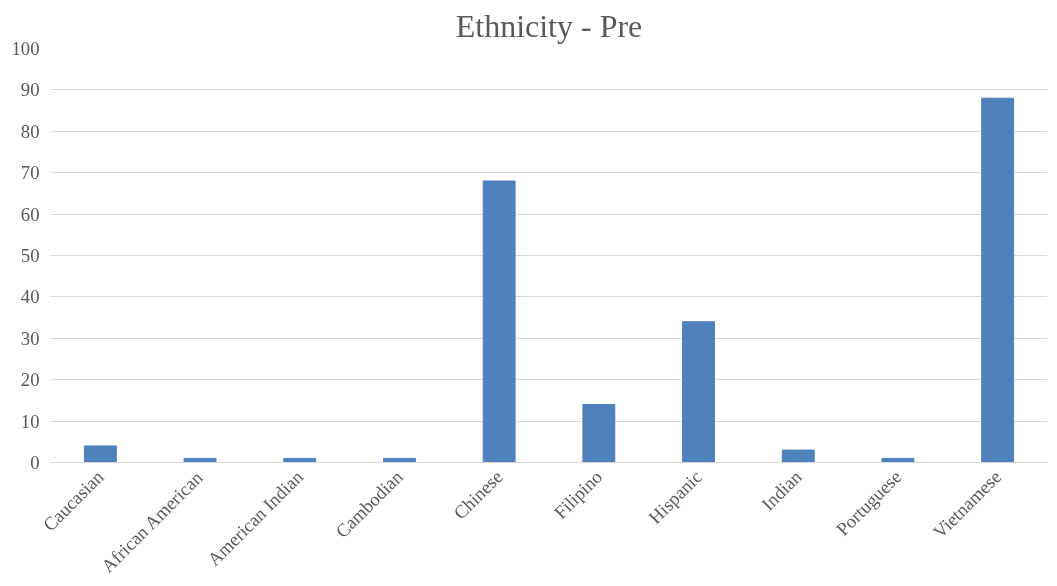 This screenshot has height=586, width=1057. What do you see at coordinates (30, 173) in the screenshot?
I see `y-tick-label: 70` at bounding box center [30, 173].